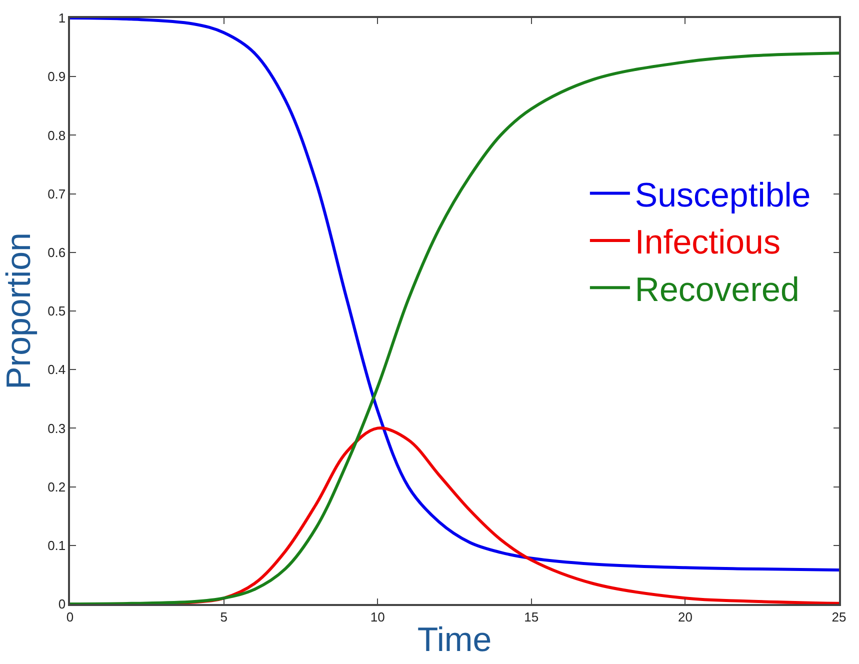  Describe the element at coordinates (57, 311) in the screenshot. I see `y-tick-label: 0.5` at that location.